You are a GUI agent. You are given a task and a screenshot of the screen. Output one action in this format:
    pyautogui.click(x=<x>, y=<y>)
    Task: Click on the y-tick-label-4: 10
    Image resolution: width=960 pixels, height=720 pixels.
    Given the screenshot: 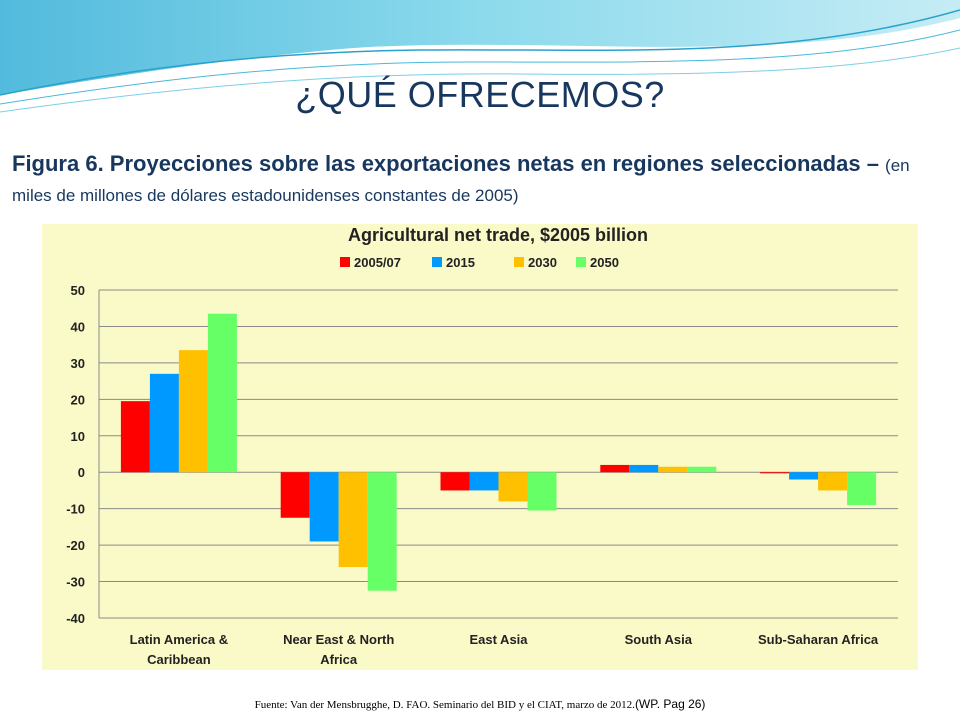 What is the action you would take?
    pyautogui.click(x=78, y=436)
    